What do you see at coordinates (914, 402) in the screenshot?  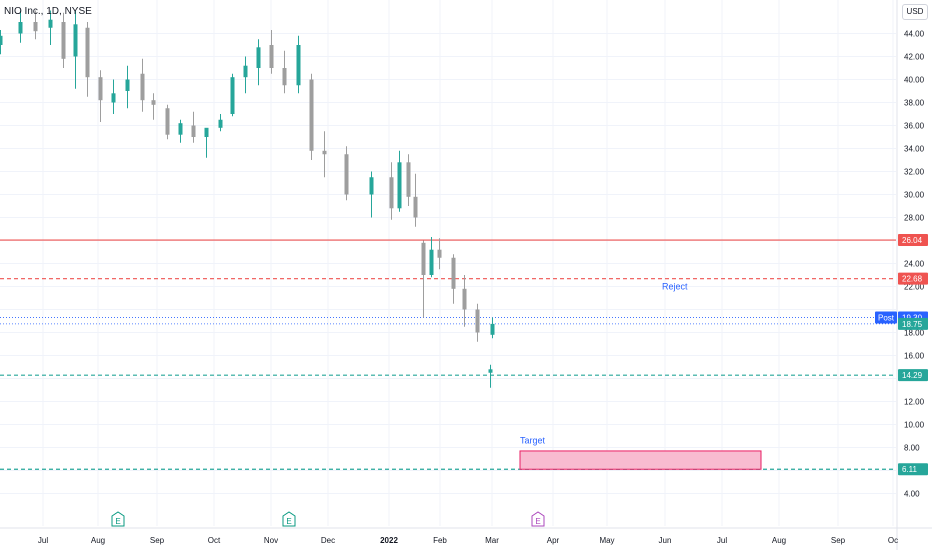 I see `y-tick-label: 12.00` at bounding box center [914, 402].